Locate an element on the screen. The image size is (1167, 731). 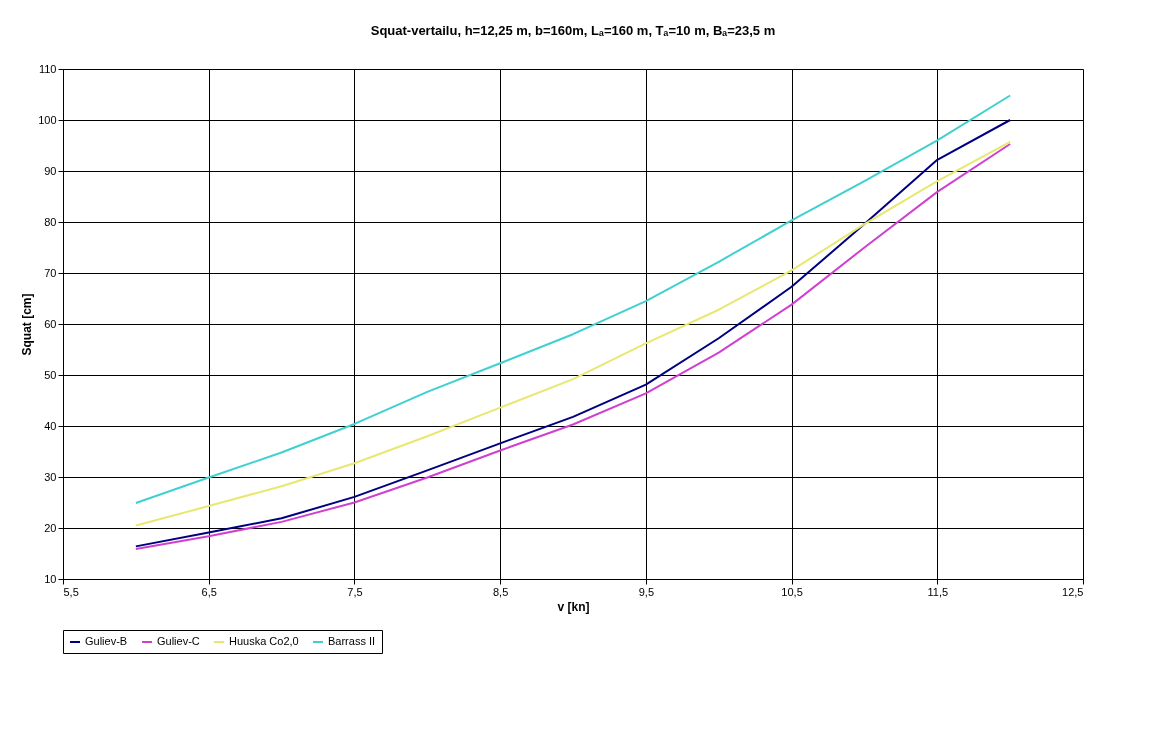
x-tick-label: 11,5 is located at coordinates (938, 591).